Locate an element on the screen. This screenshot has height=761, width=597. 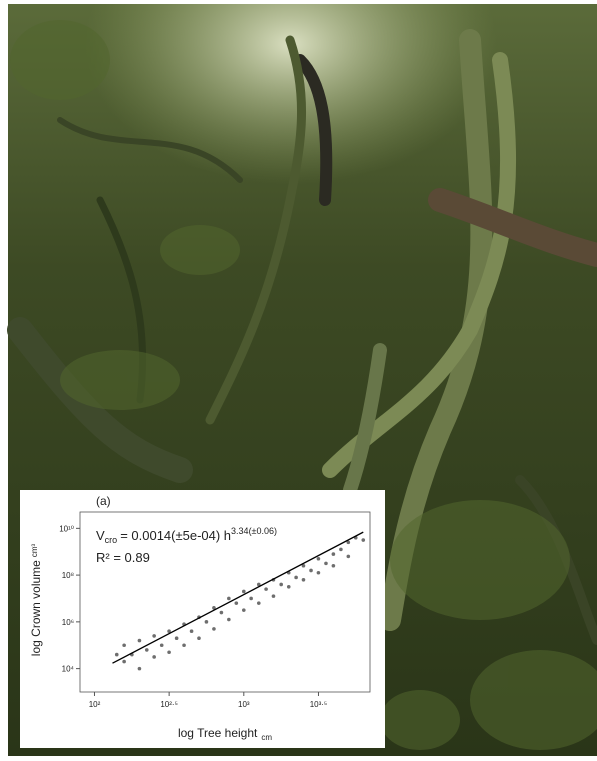
x-tick-label: 10³·⁵ is located at coordinates (319, 704).